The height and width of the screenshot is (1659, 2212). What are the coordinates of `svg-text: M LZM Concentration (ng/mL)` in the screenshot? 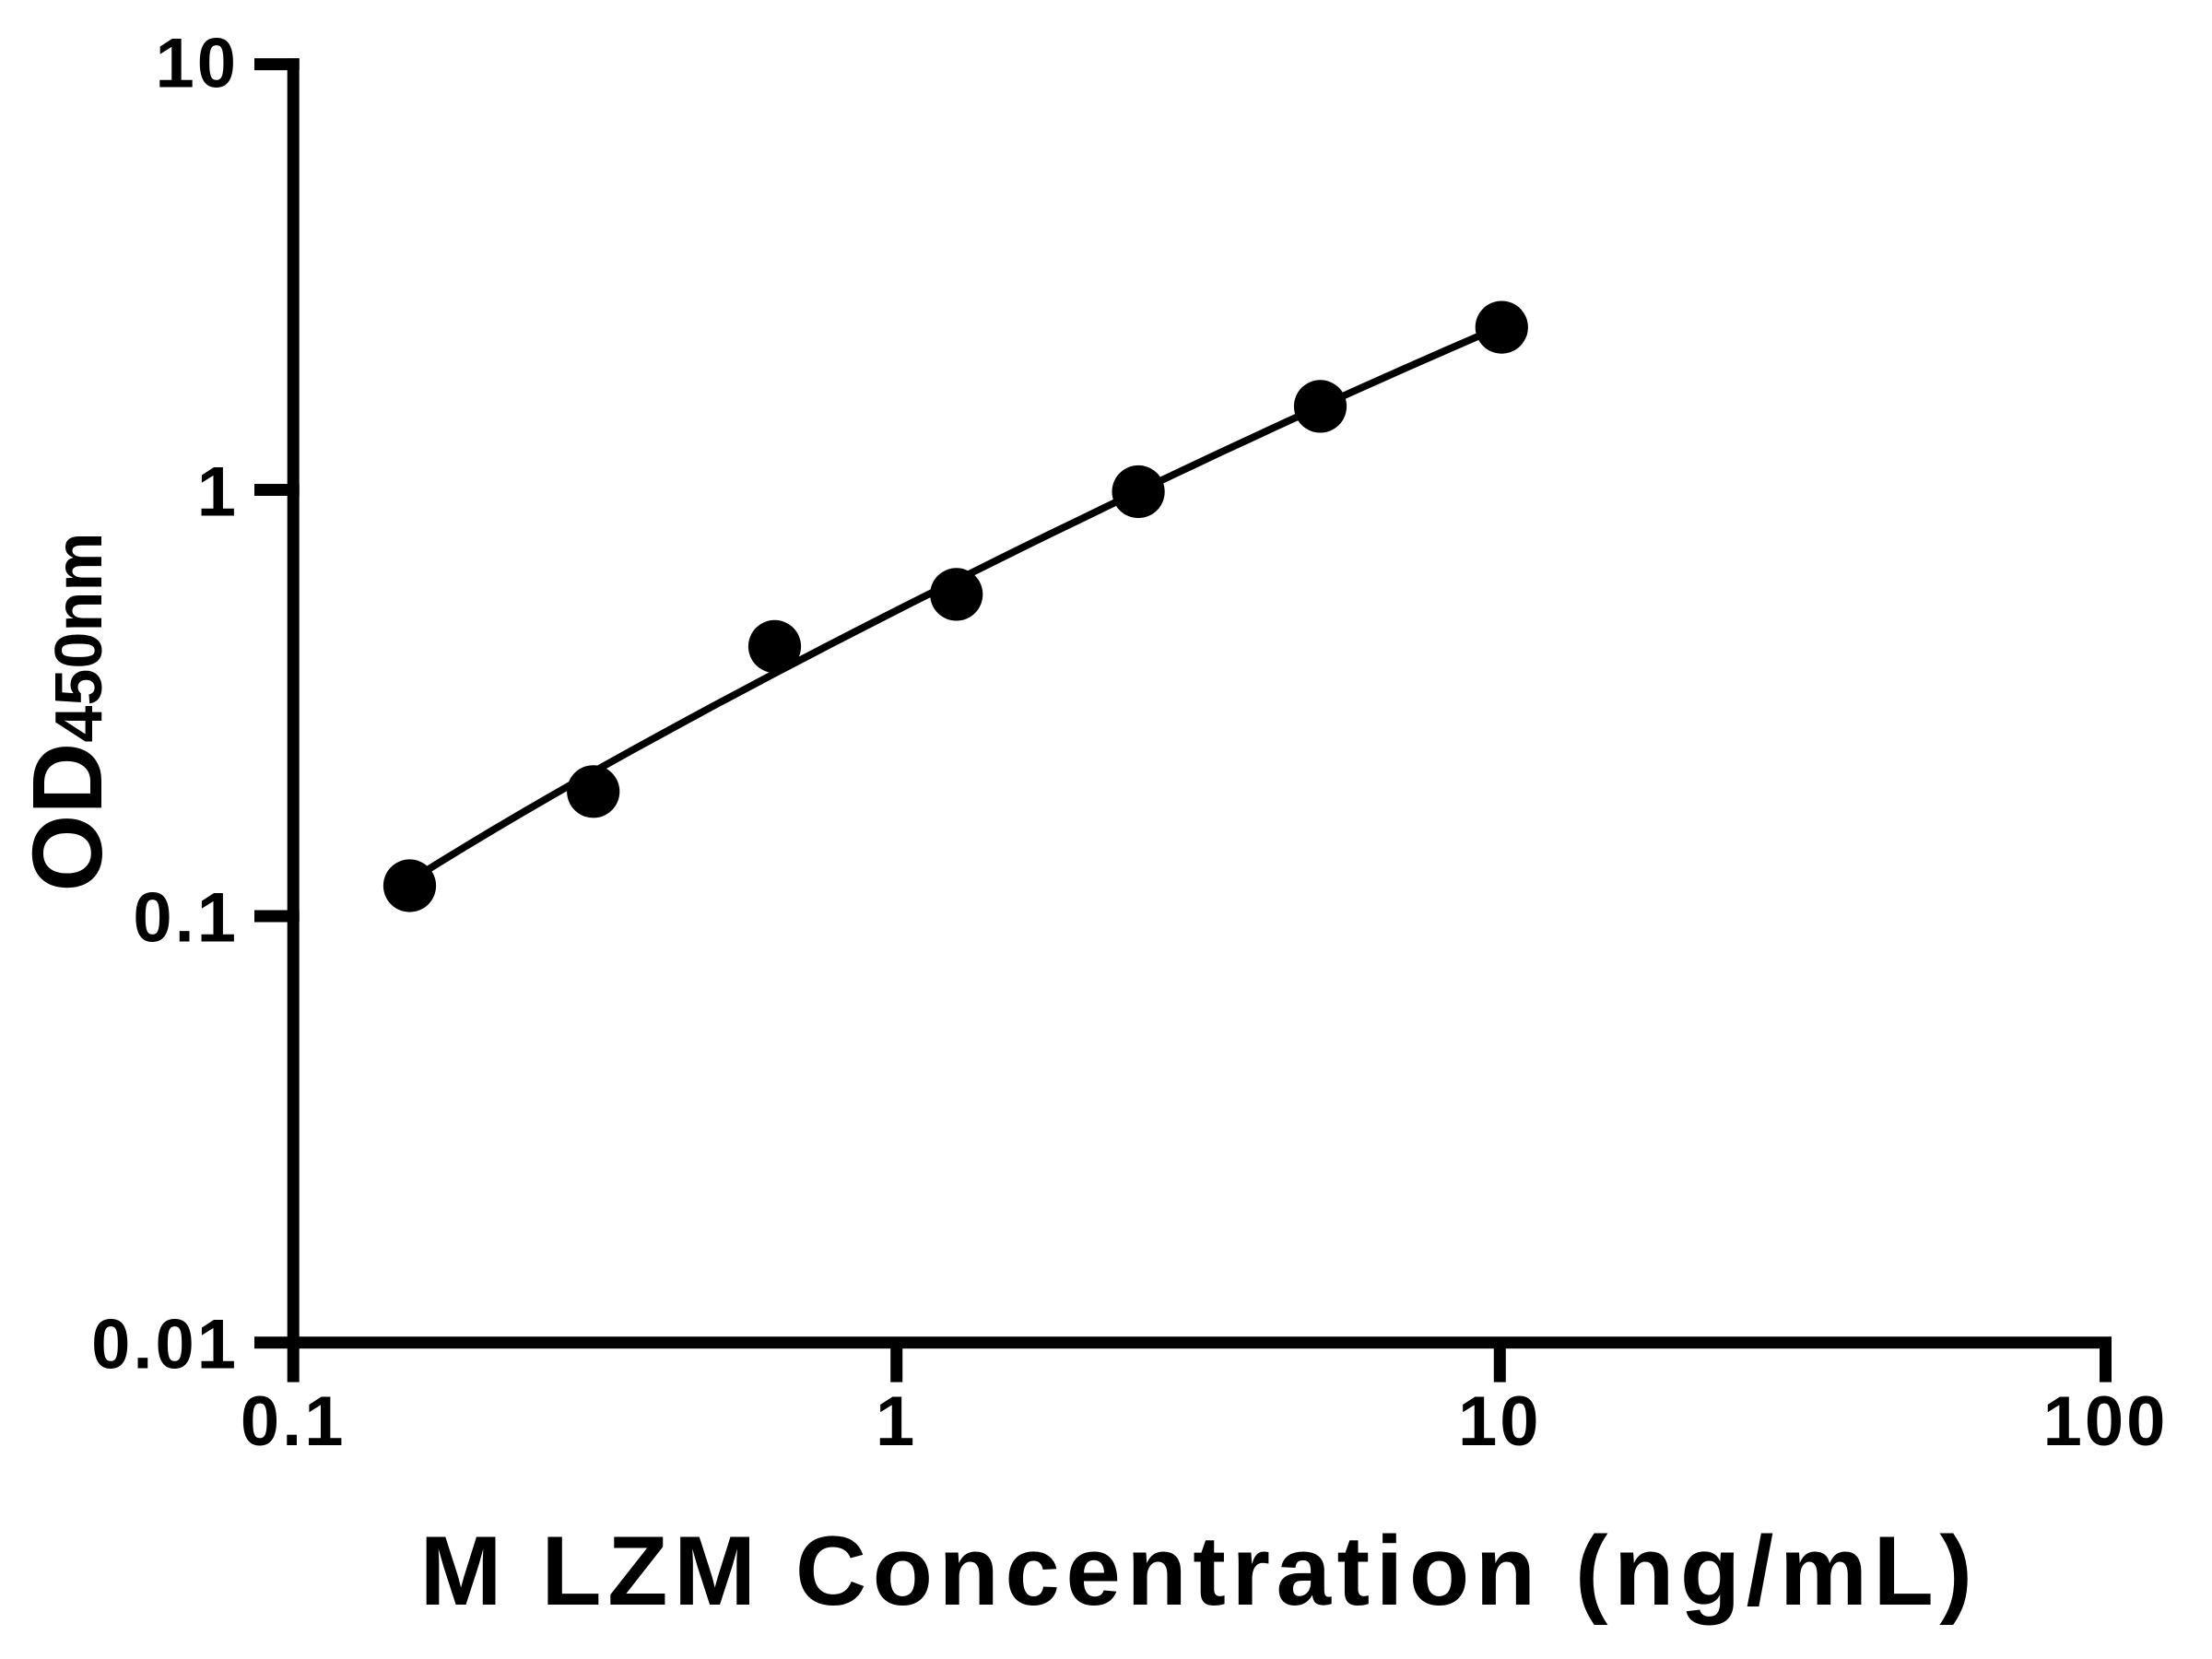 It's located at (1198, 1570).